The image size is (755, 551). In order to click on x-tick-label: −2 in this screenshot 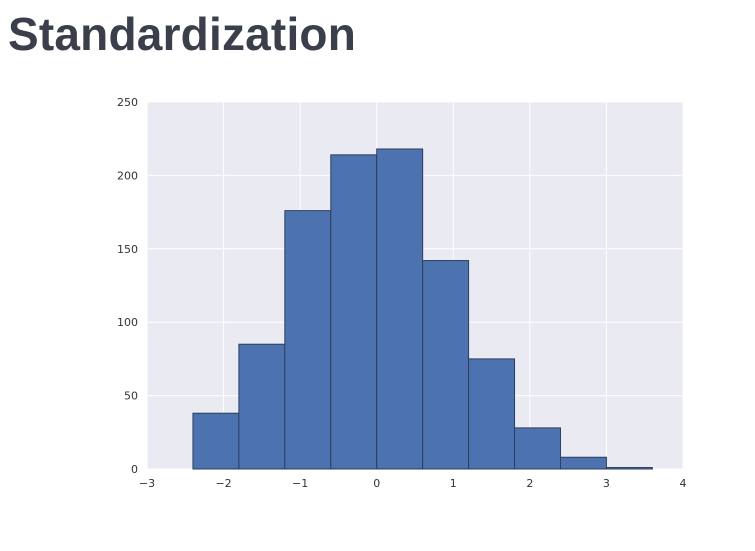, I will do `click(223, 483)`.